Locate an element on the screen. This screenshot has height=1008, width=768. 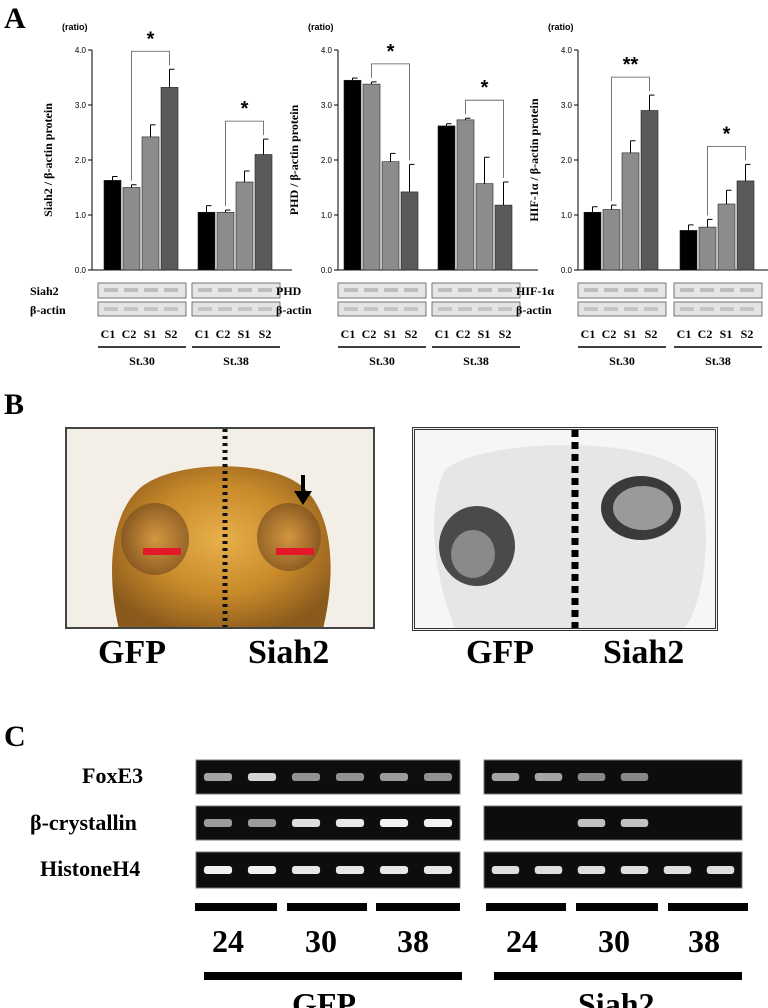
left-eye-shape is located at coordinates (155, 539).